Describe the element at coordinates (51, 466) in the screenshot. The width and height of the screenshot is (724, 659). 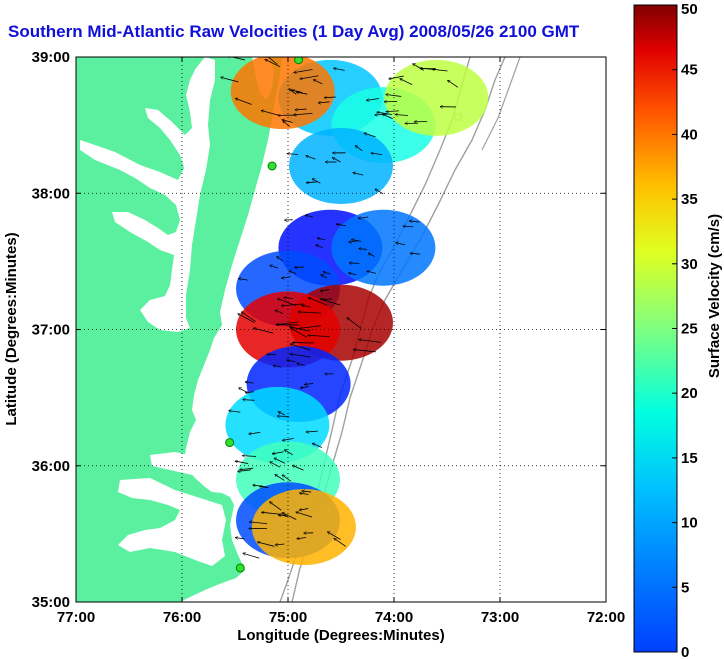
I see `y-tick-label: 36:00` at that location.